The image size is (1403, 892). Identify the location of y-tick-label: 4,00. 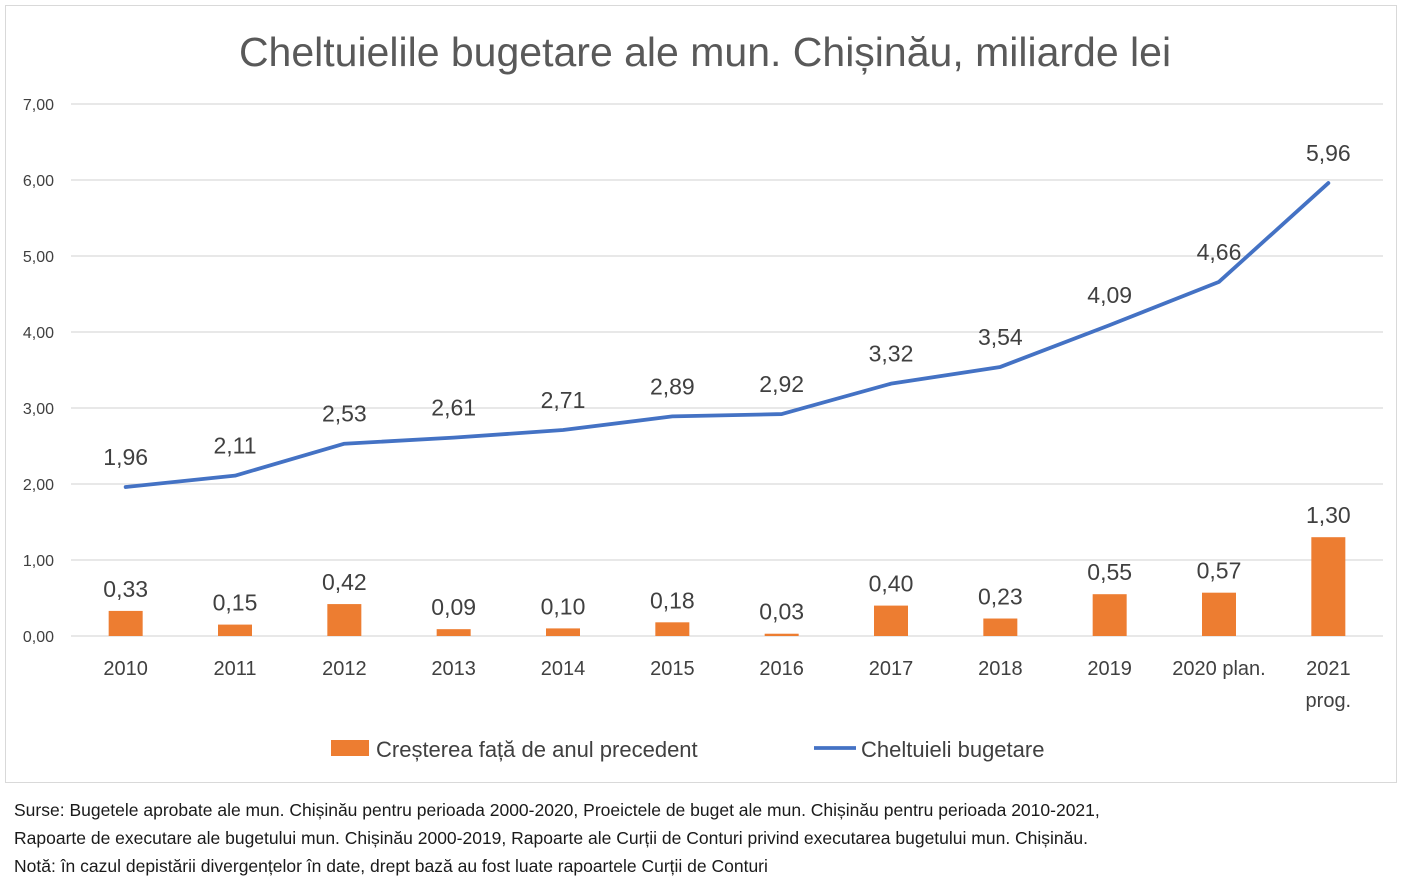
(38, 333).